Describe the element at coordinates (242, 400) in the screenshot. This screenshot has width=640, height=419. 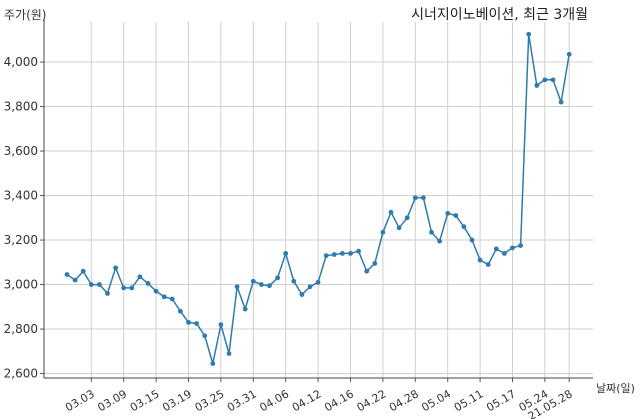
I see `x-tick-label: 03.31` at that location.